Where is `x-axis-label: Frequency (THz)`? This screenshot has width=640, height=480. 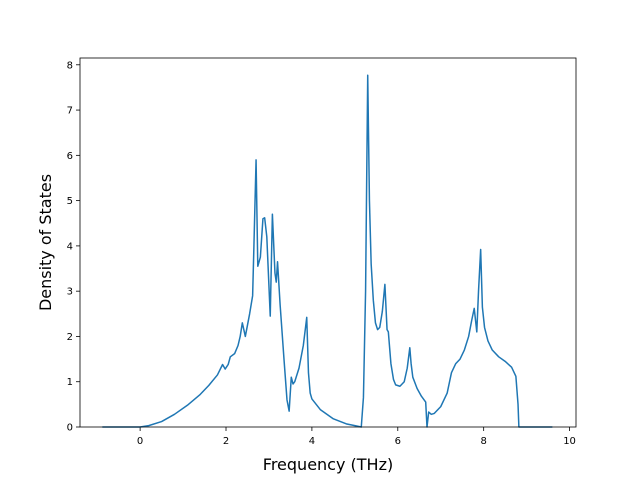 x-axis-label: Frequency (THz) is located at coordinates (328, 464).